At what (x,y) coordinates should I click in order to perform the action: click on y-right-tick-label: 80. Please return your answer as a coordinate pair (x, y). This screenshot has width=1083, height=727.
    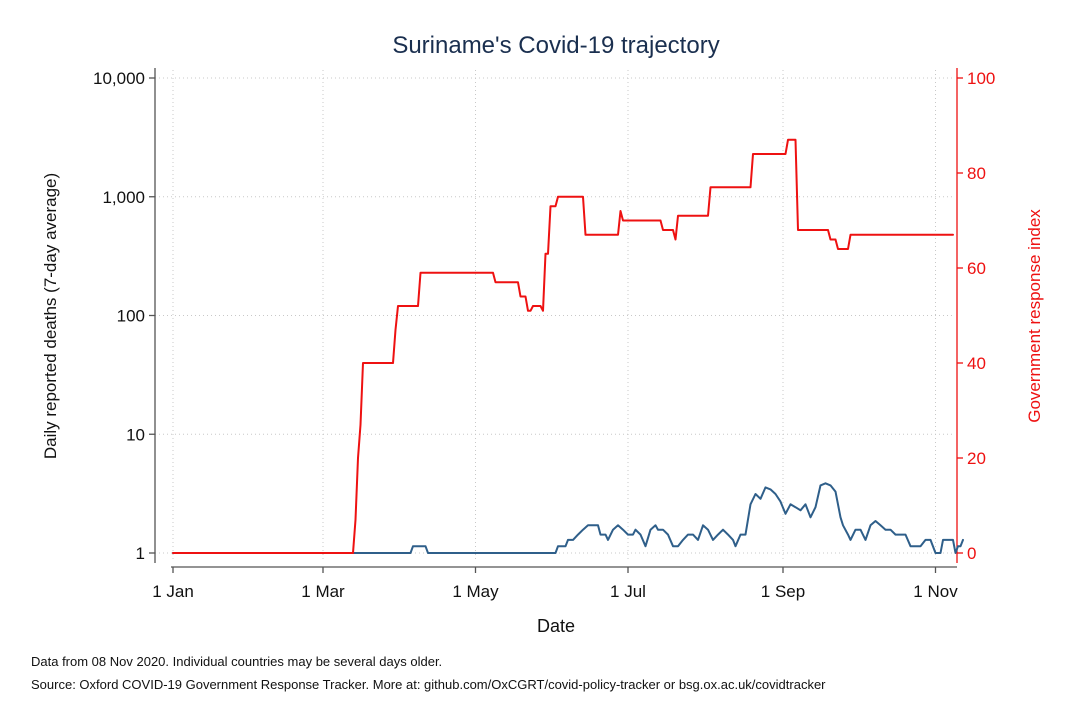
    Looking at the image, I should click on (976, 173).